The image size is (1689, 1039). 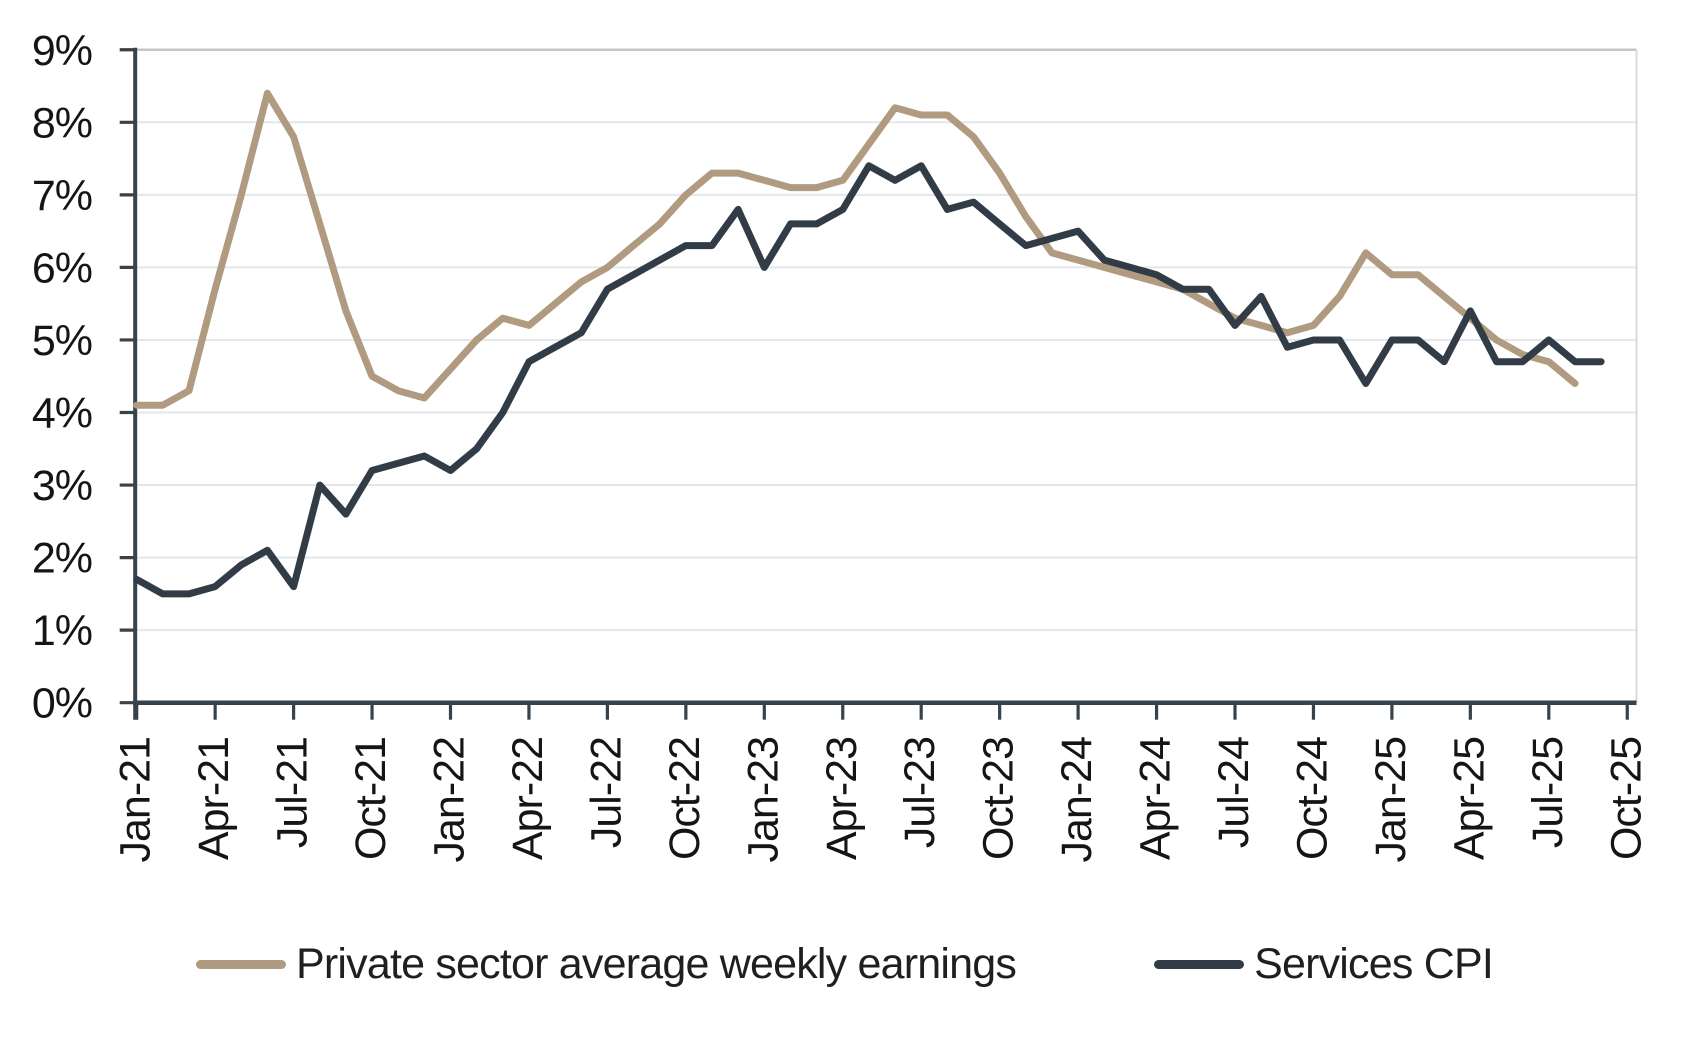 What do you see at coordinates (62, 196) in the screenshot?
I see `y-axis-label: 7%` at bounding box center [62, 196].